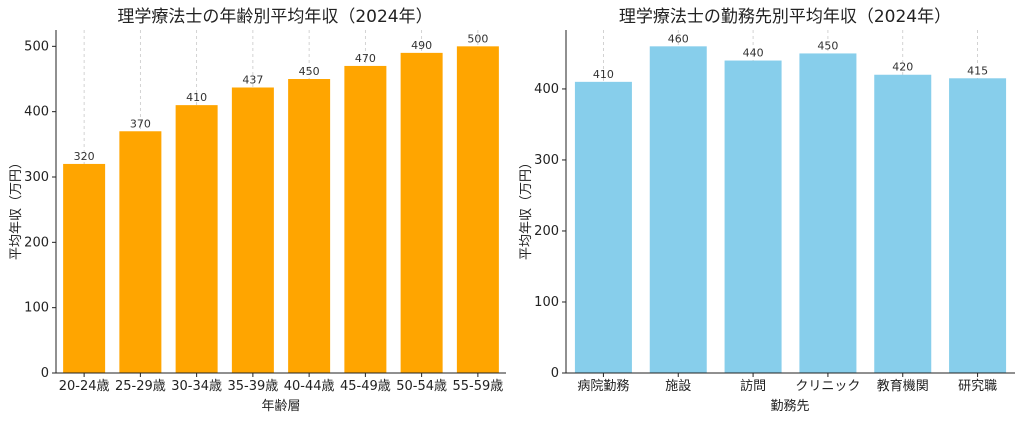 The width and height of the screenshot is (1024, 421). I want to click on x-tick-label: 教育機関, so click(903, 386).